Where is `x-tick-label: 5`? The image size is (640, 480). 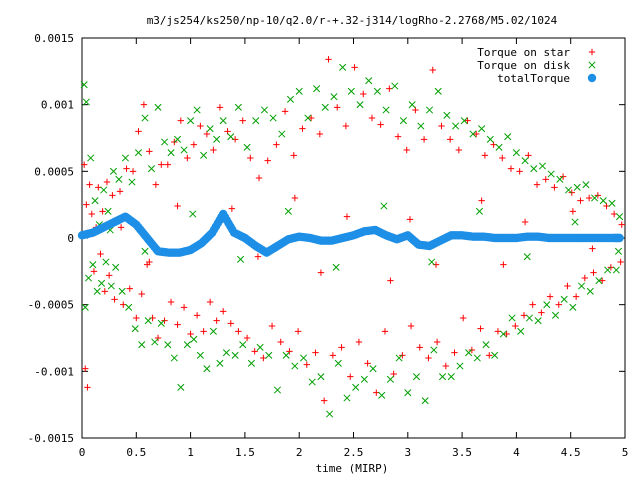 x-tick-label: 5 is located at coordinates (625, 452).